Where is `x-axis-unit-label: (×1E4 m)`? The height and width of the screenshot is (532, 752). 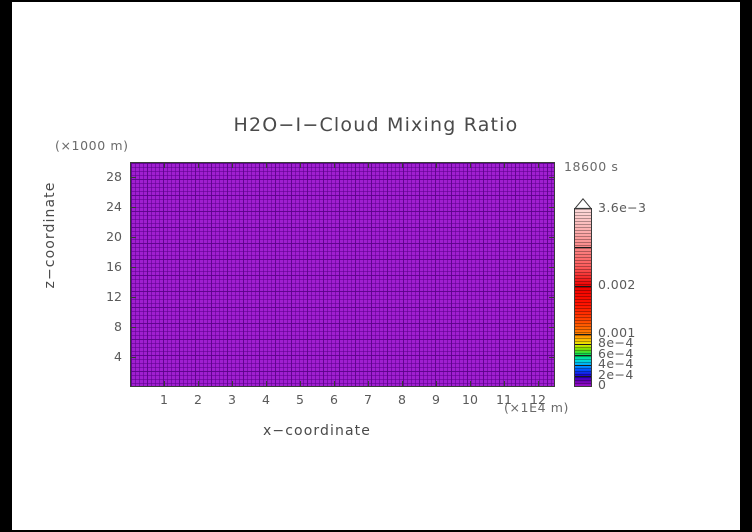
x-axis-unit-label: (×1E4 m) is located at coordinates (536, 407).